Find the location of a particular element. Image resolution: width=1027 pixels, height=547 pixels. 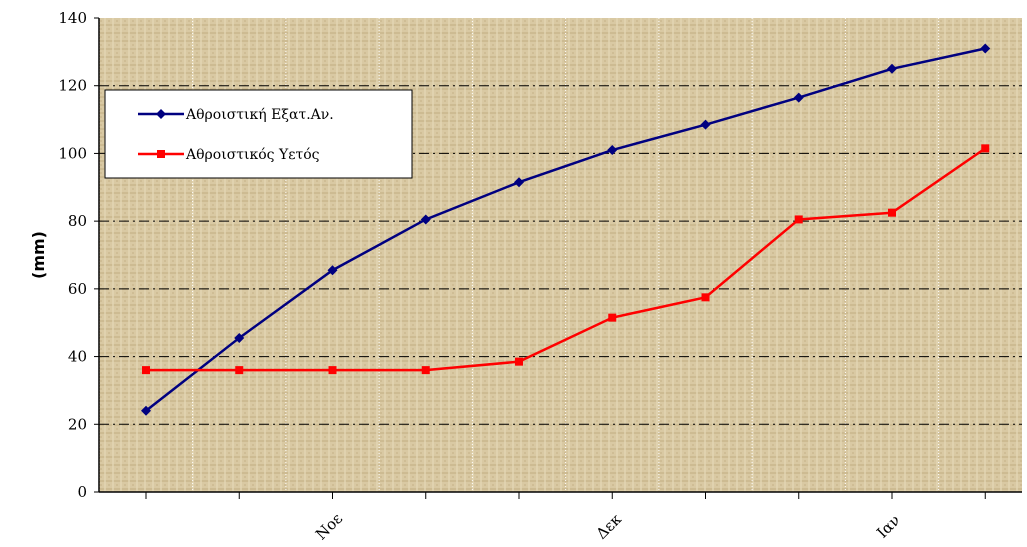

y-tick-label: 40 is located at coordinates (77, 357).